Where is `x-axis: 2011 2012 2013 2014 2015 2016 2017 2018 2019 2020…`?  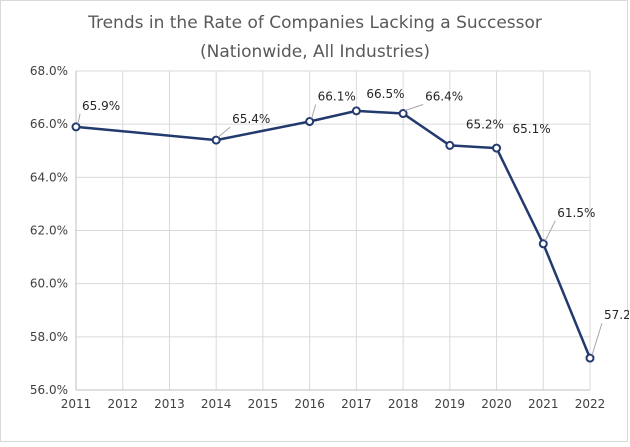 x-axis: 2011 2012 2013 2014 2015 2016 2017 2018 2019 2020… is located at coordinates (333, 400).